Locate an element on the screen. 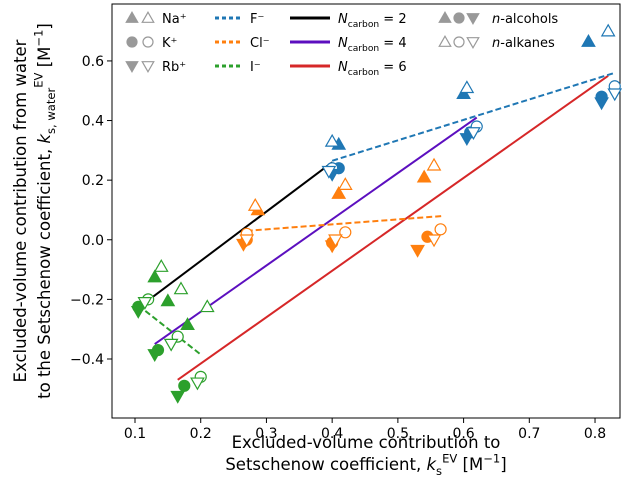  label-part: = 4 is located at coordinates (392, 43).